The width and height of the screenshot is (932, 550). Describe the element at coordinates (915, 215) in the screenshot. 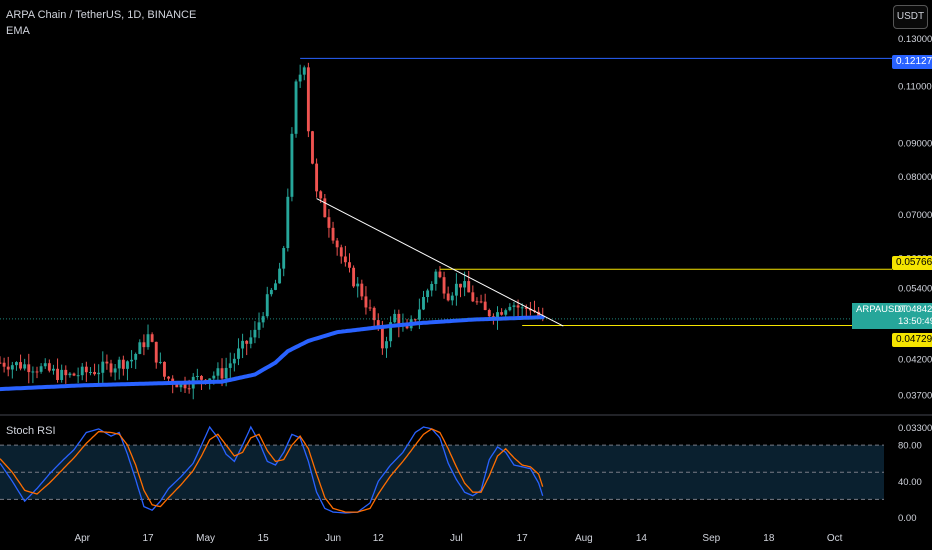

I see `price-tick-label: 0.07000` at that location.